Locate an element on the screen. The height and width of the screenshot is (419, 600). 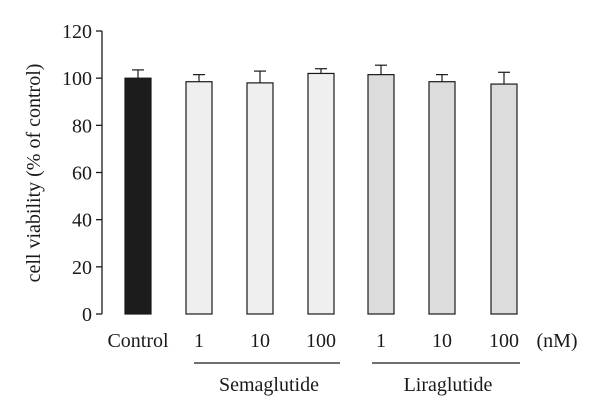
x-tick-labels: Control 1 10 100 1 10 100 is located at coordinates (313, 341).